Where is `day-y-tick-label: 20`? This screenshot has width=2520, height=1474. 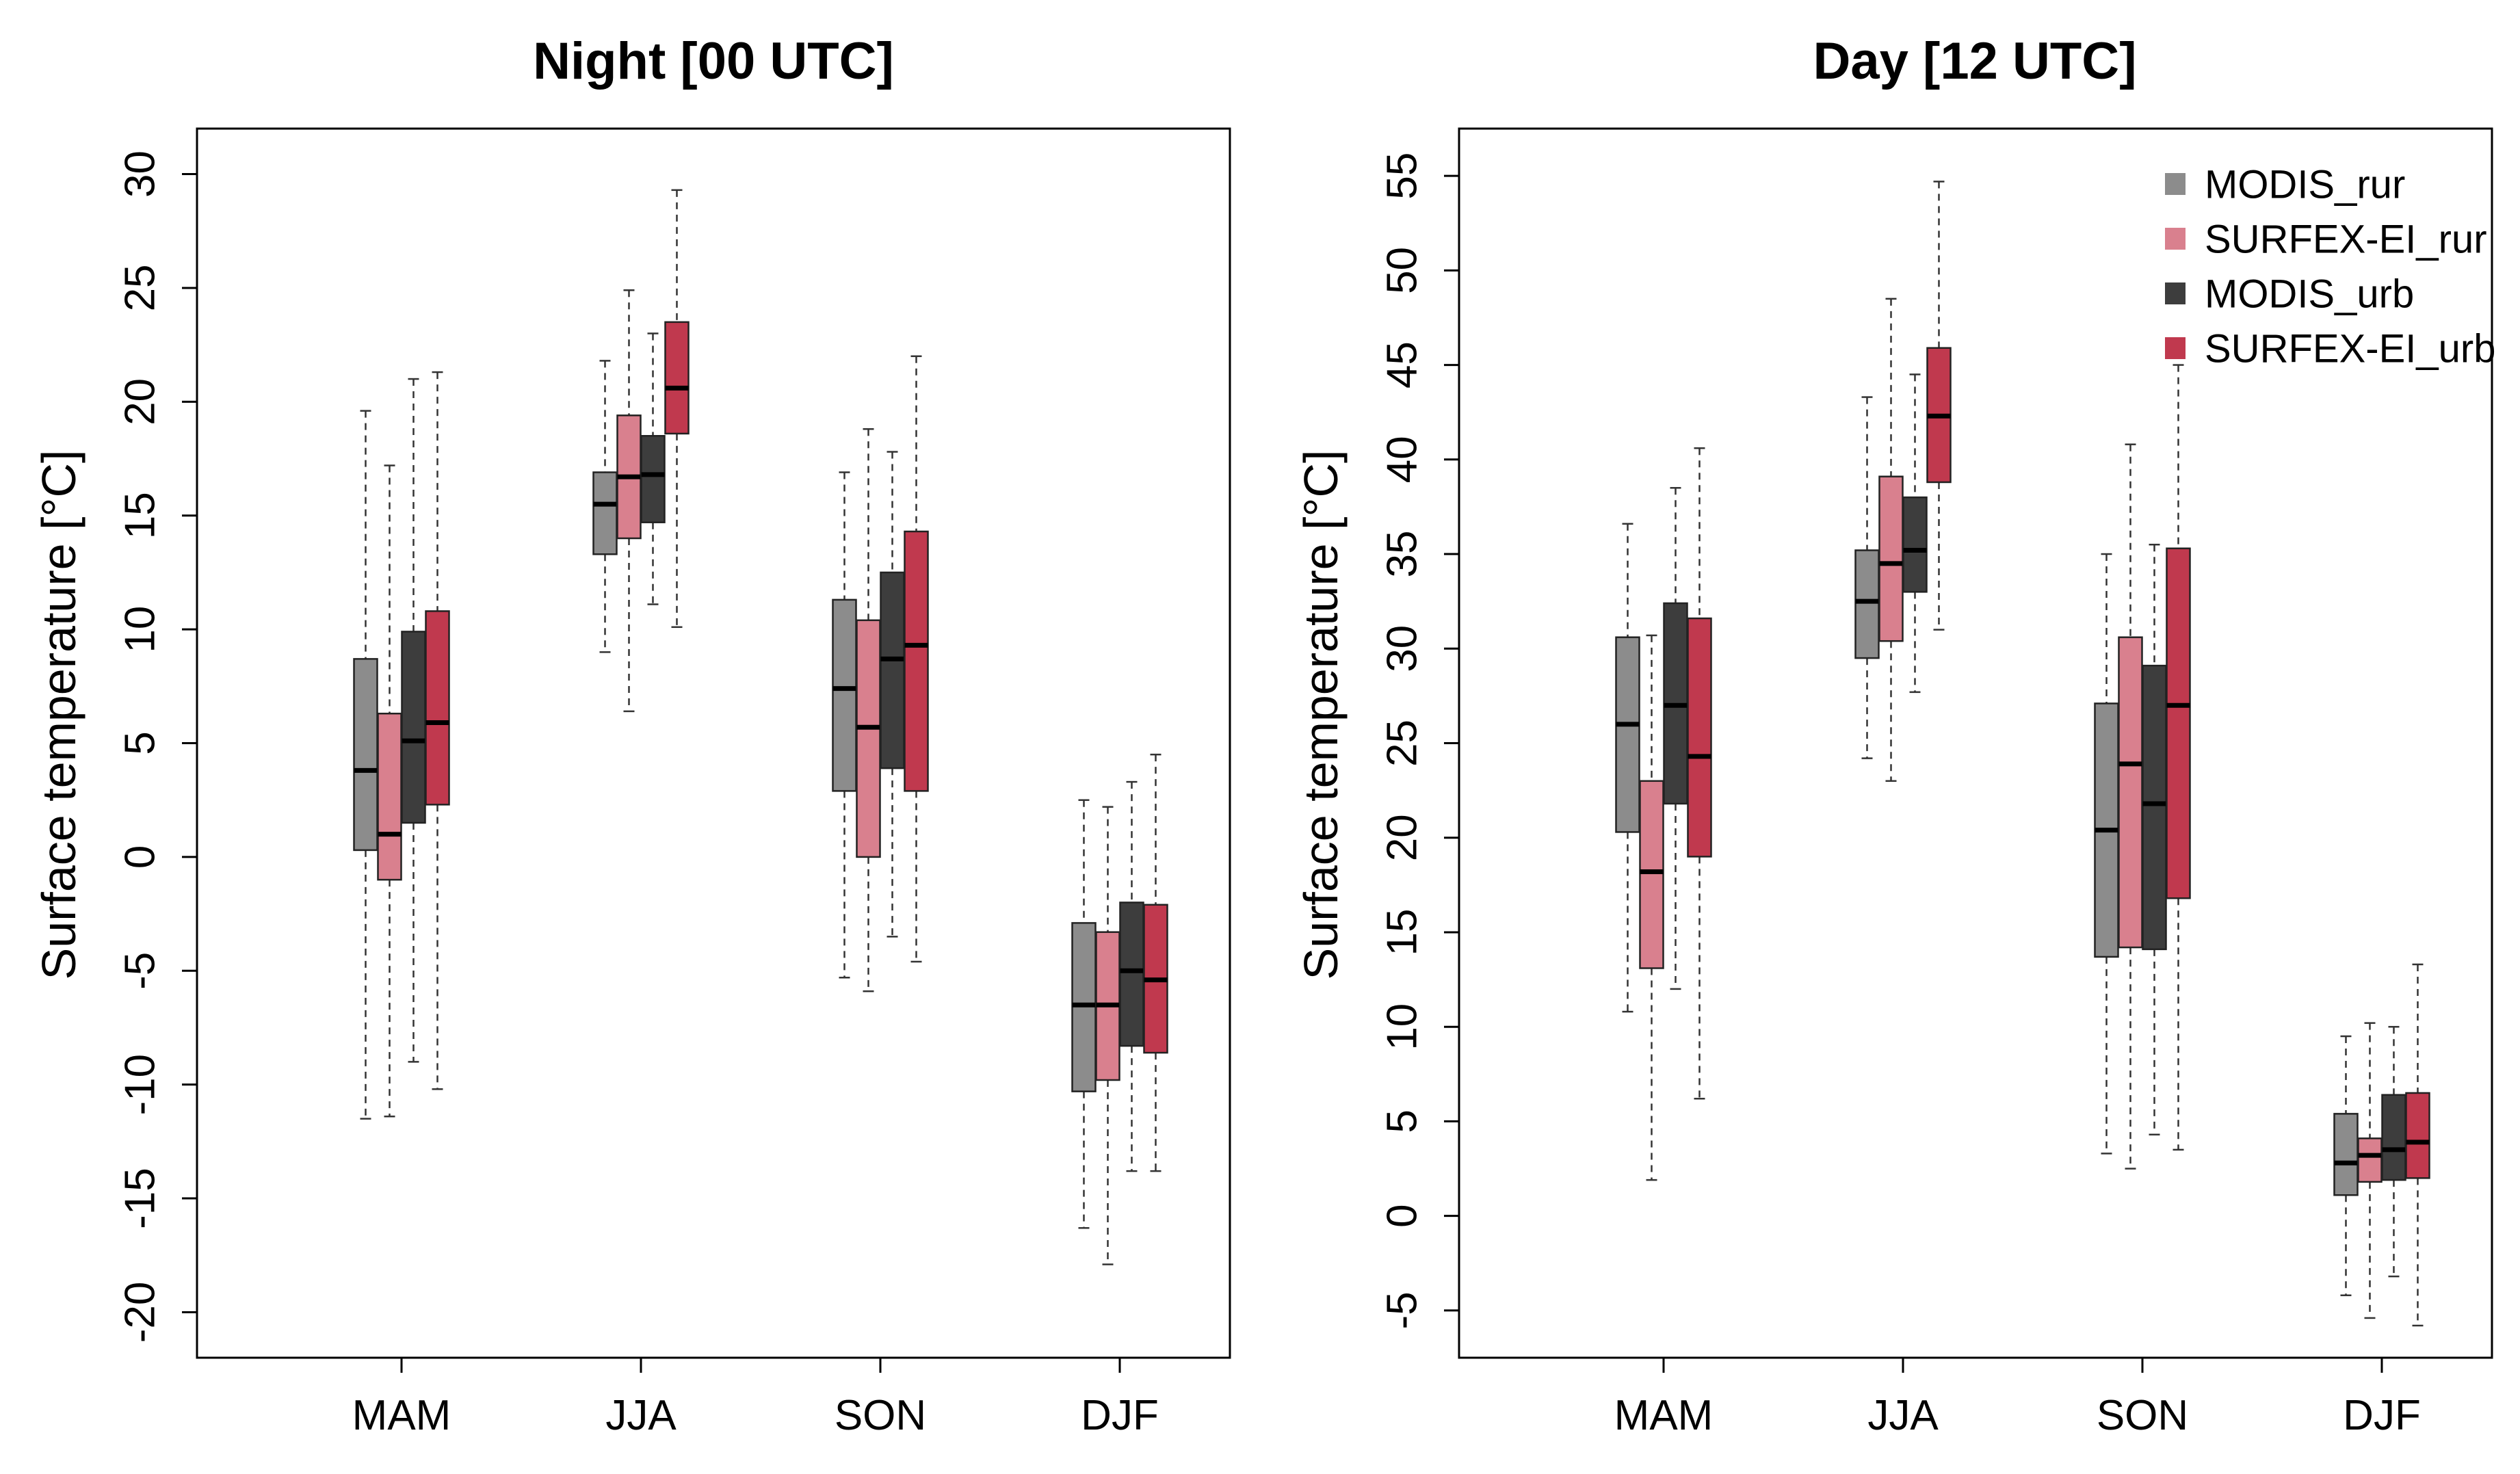 day-y-tick-label: 20 is located at coordinates (1402, 838).